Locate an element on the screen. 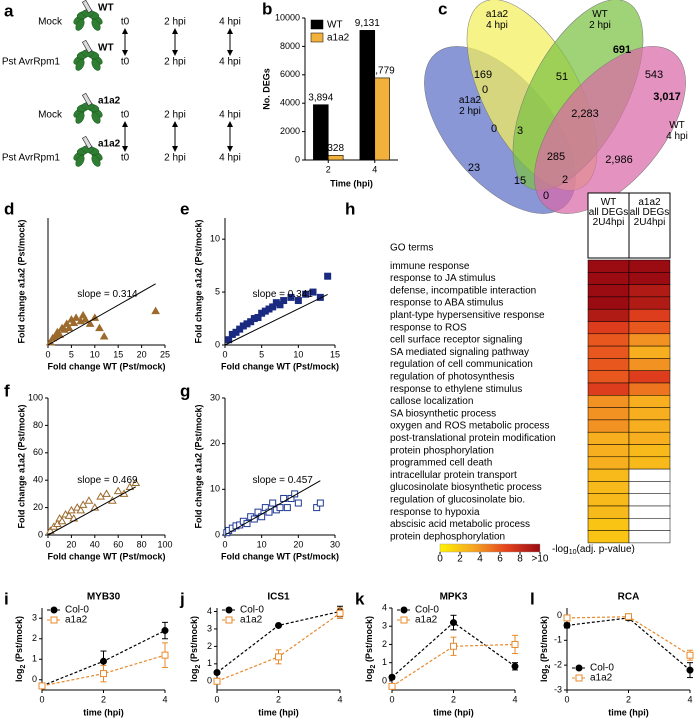 The width and height of the screenshot is (700, 720). column-header-line: a1a2 is located at coordinates (649, 202).